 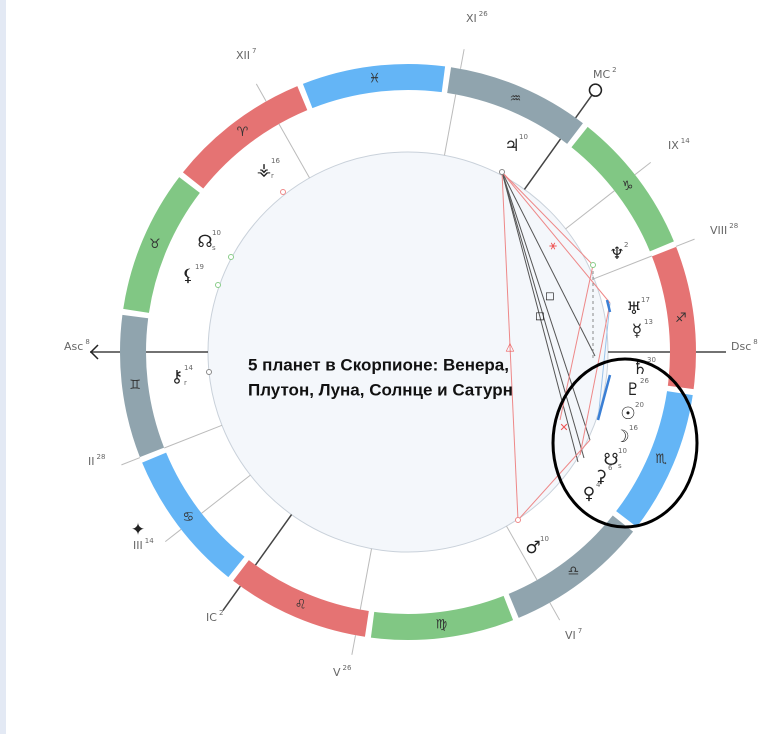 I want to click on planet-degree: 13, so click(x=648, y=322).